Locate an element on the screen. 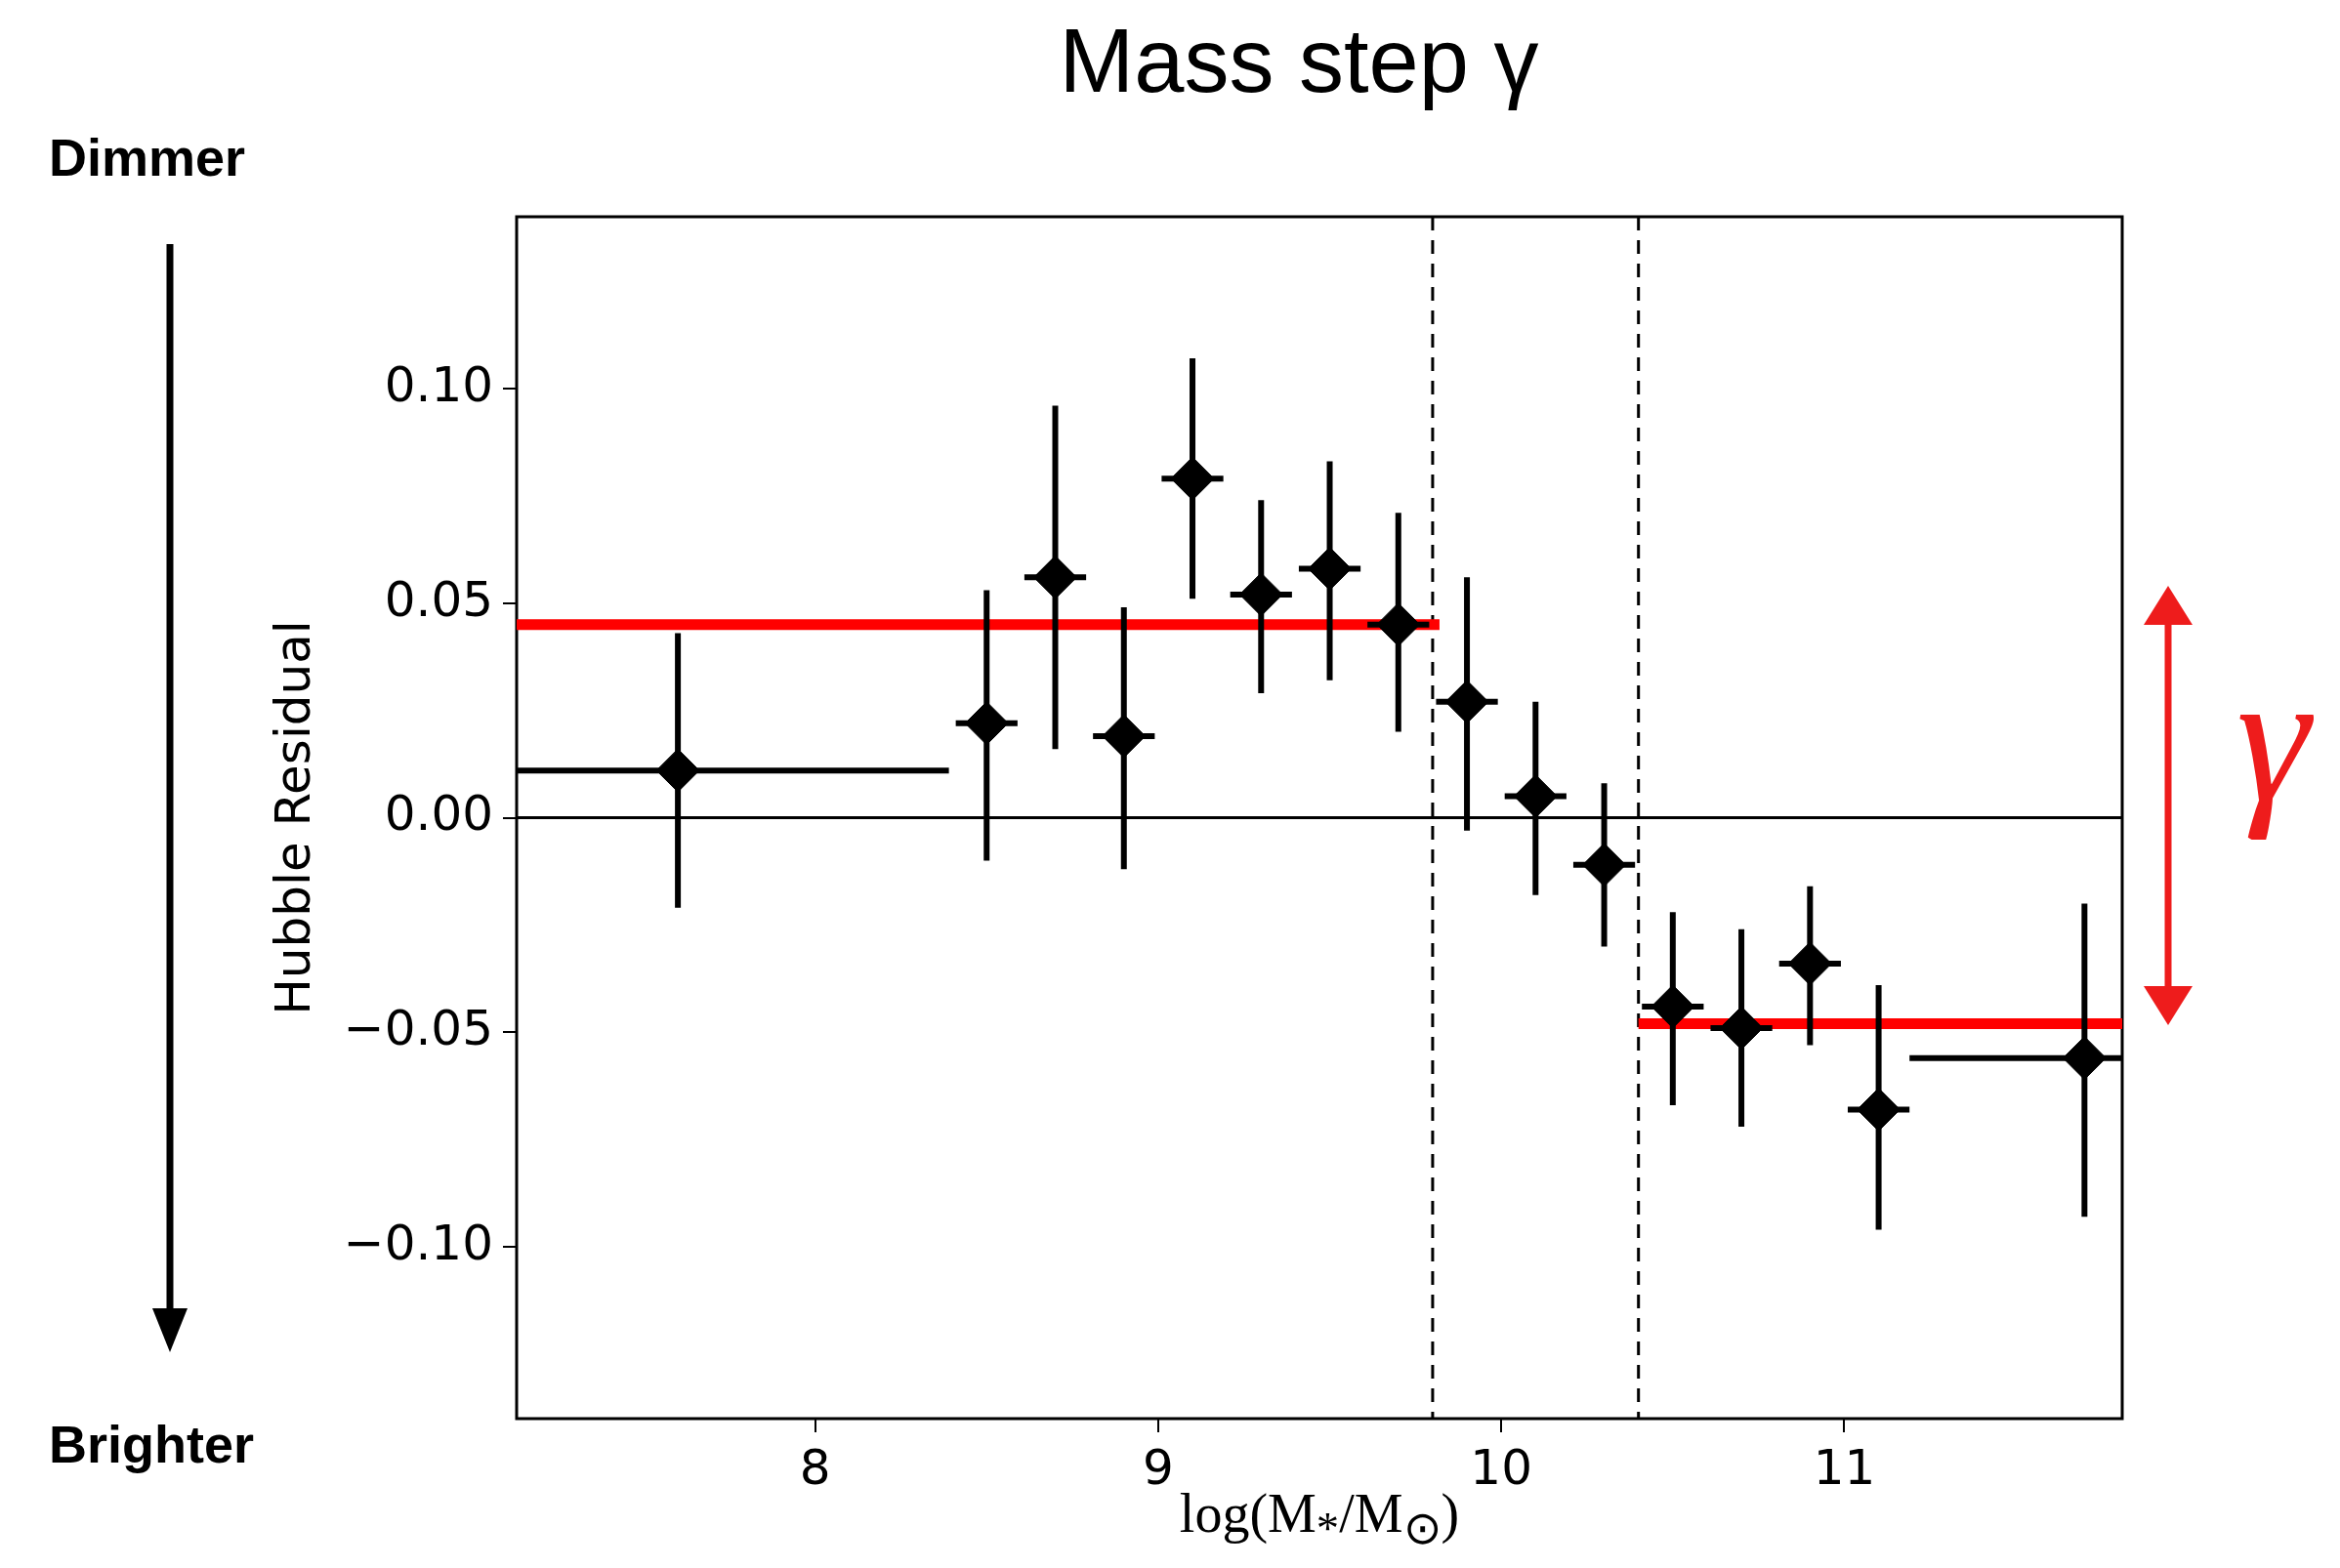 This screenshot has height=1568, width=2340. y-tick-label: −0.05 is located at coordinates (418, 1028).